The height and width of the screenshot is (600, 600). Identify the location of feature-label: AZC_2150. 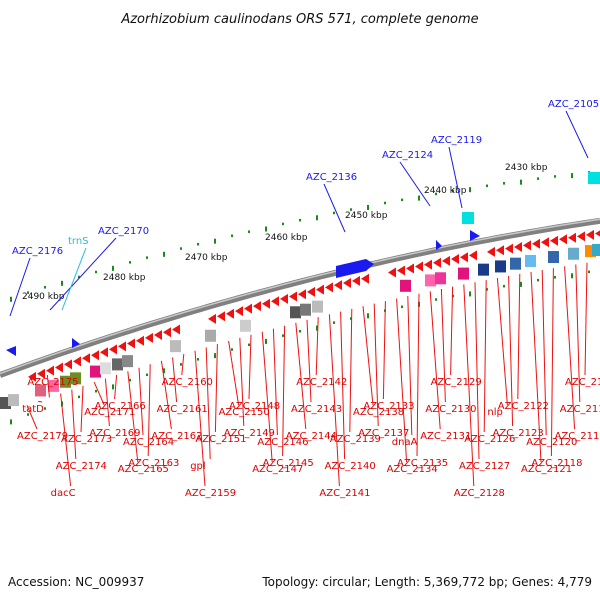
(244, 412).